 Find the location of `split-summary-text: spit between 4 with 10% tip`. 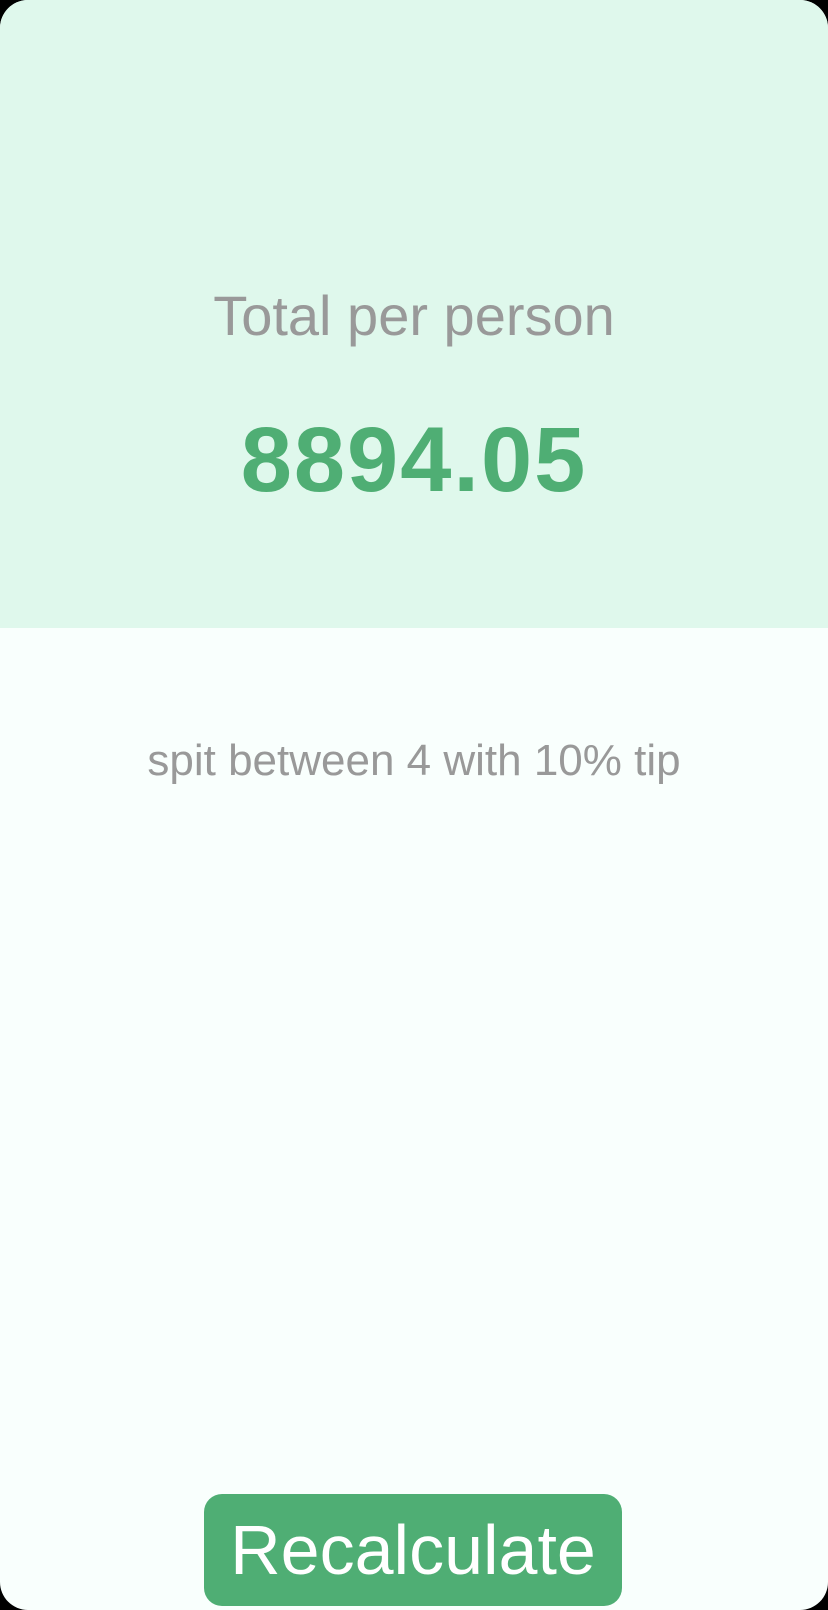

split-summary-text: spit between 4 with 10% tip is located at coordinates (414, 760).